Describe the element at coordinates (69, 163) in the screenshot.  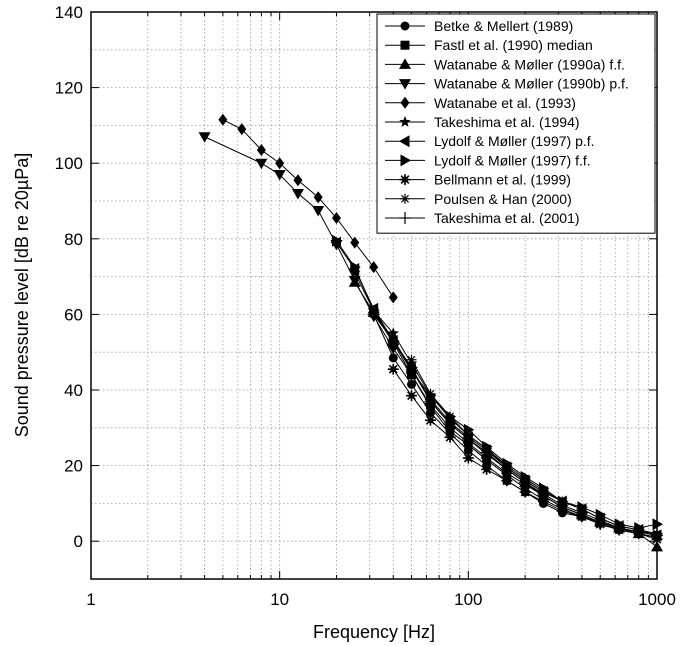
I see `y-tick-label: 100` at that location.